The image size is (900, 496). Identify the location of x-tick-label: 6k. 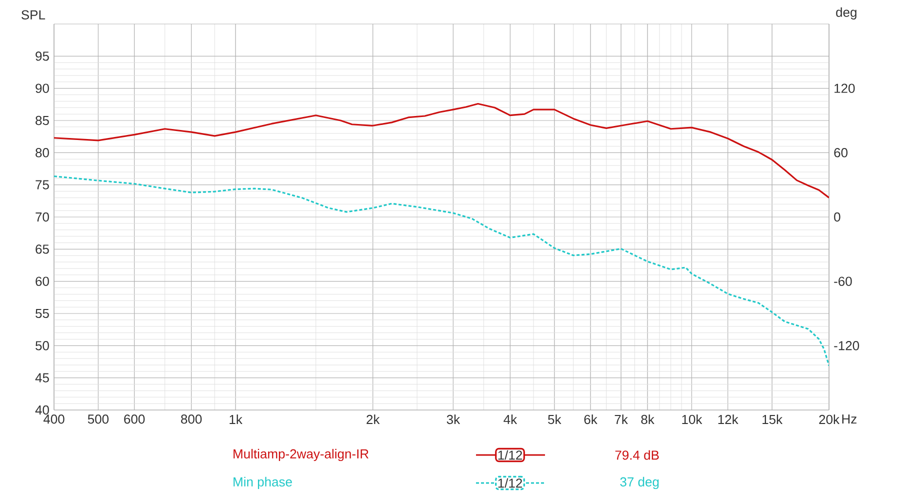
(591, 419).